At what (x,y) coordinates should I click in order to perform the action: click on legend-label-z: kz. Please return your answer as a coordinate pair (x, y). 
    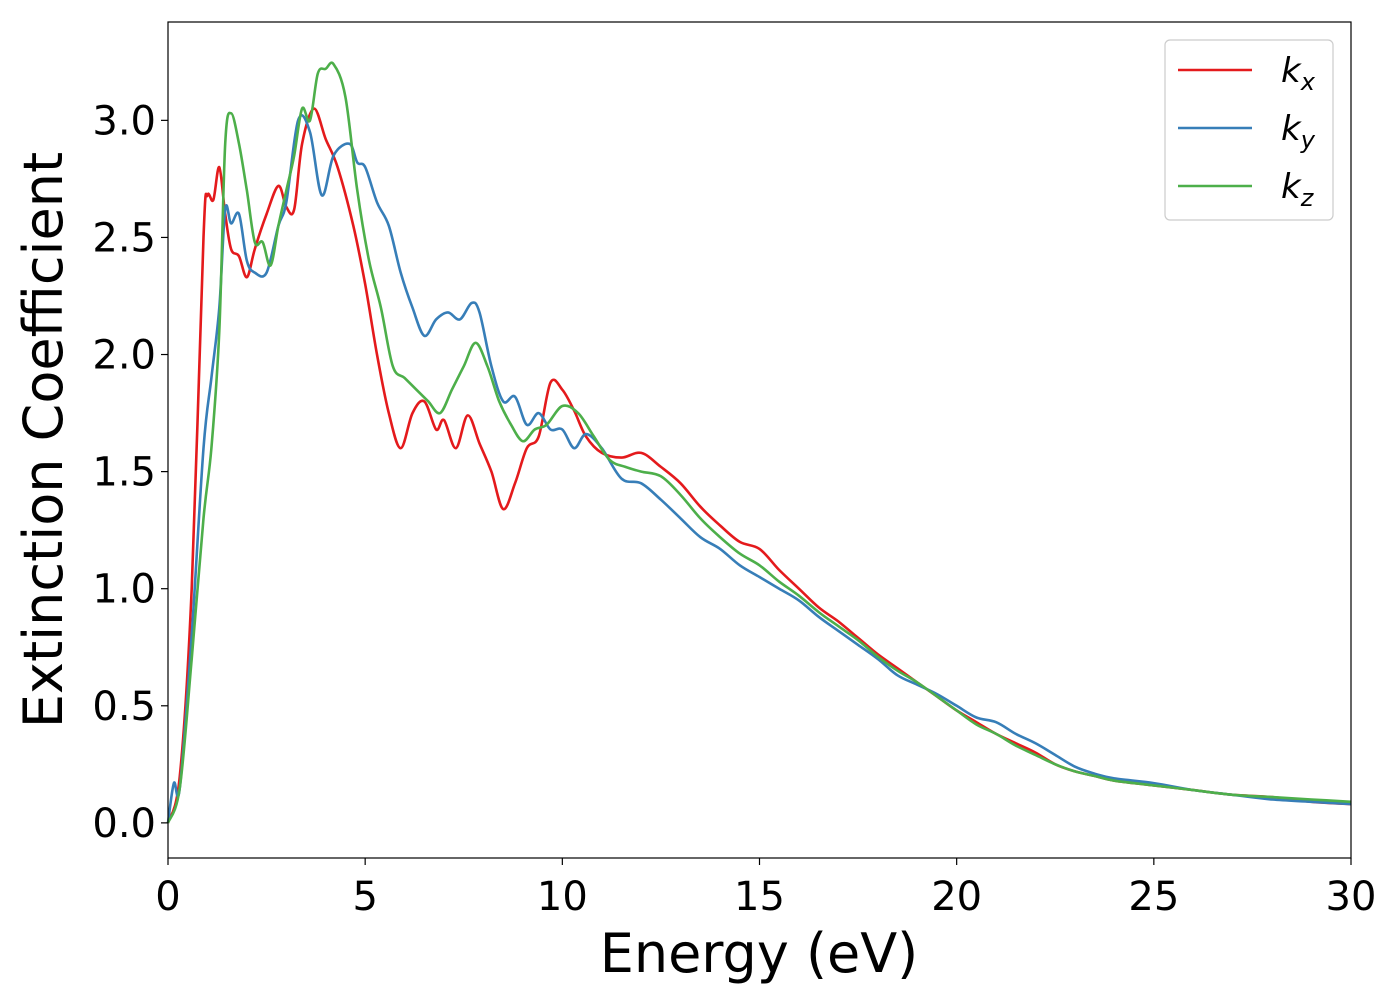
    Looking at the image, I should click on (1298, 189).